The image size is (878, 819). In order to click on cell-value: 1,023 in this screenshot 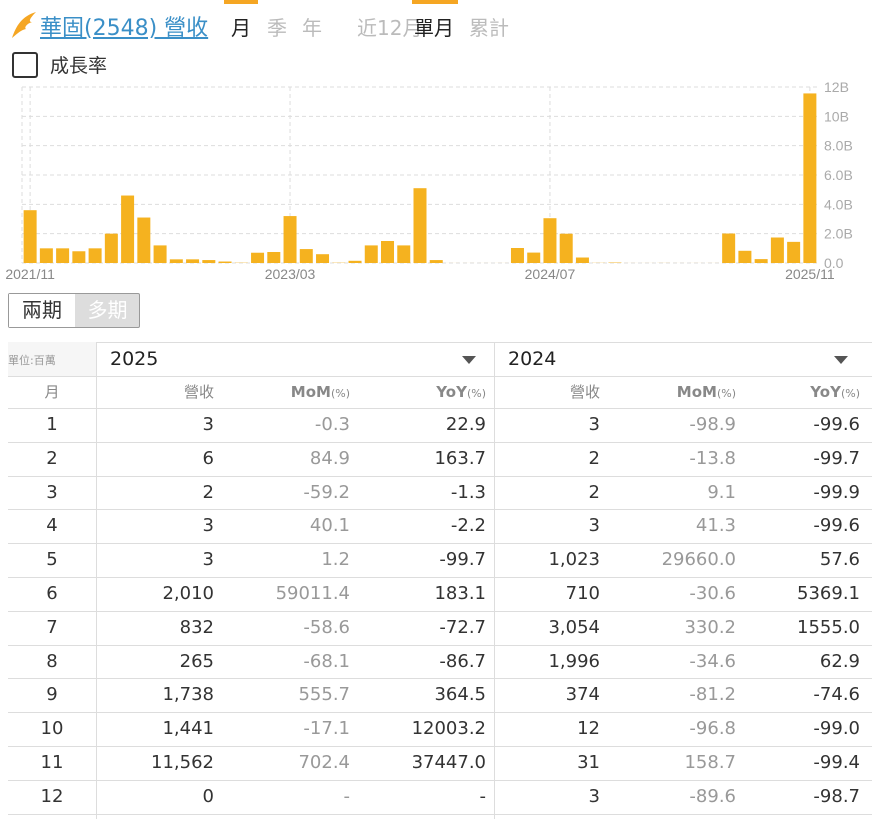, I will do `click(574, 560)`.